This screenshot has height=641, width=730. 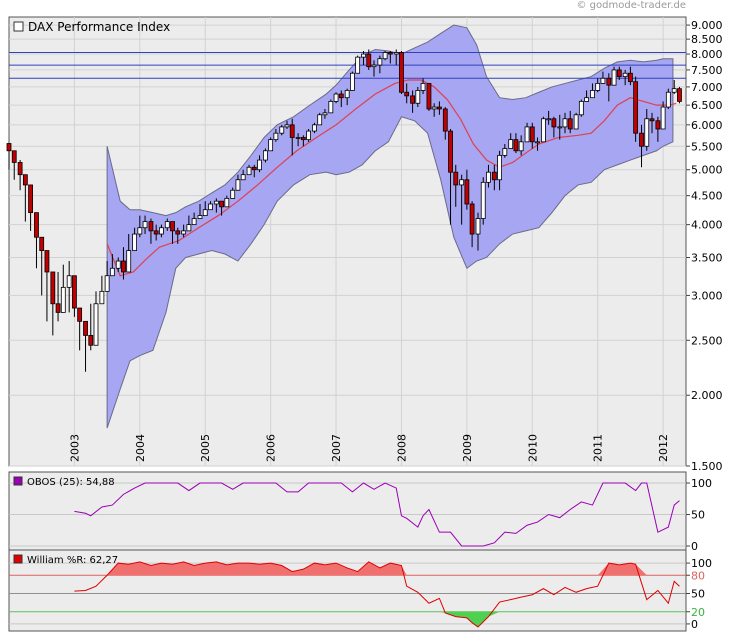 I want to click on obos-axis: 100 50 0, so click(x=699, y=515).